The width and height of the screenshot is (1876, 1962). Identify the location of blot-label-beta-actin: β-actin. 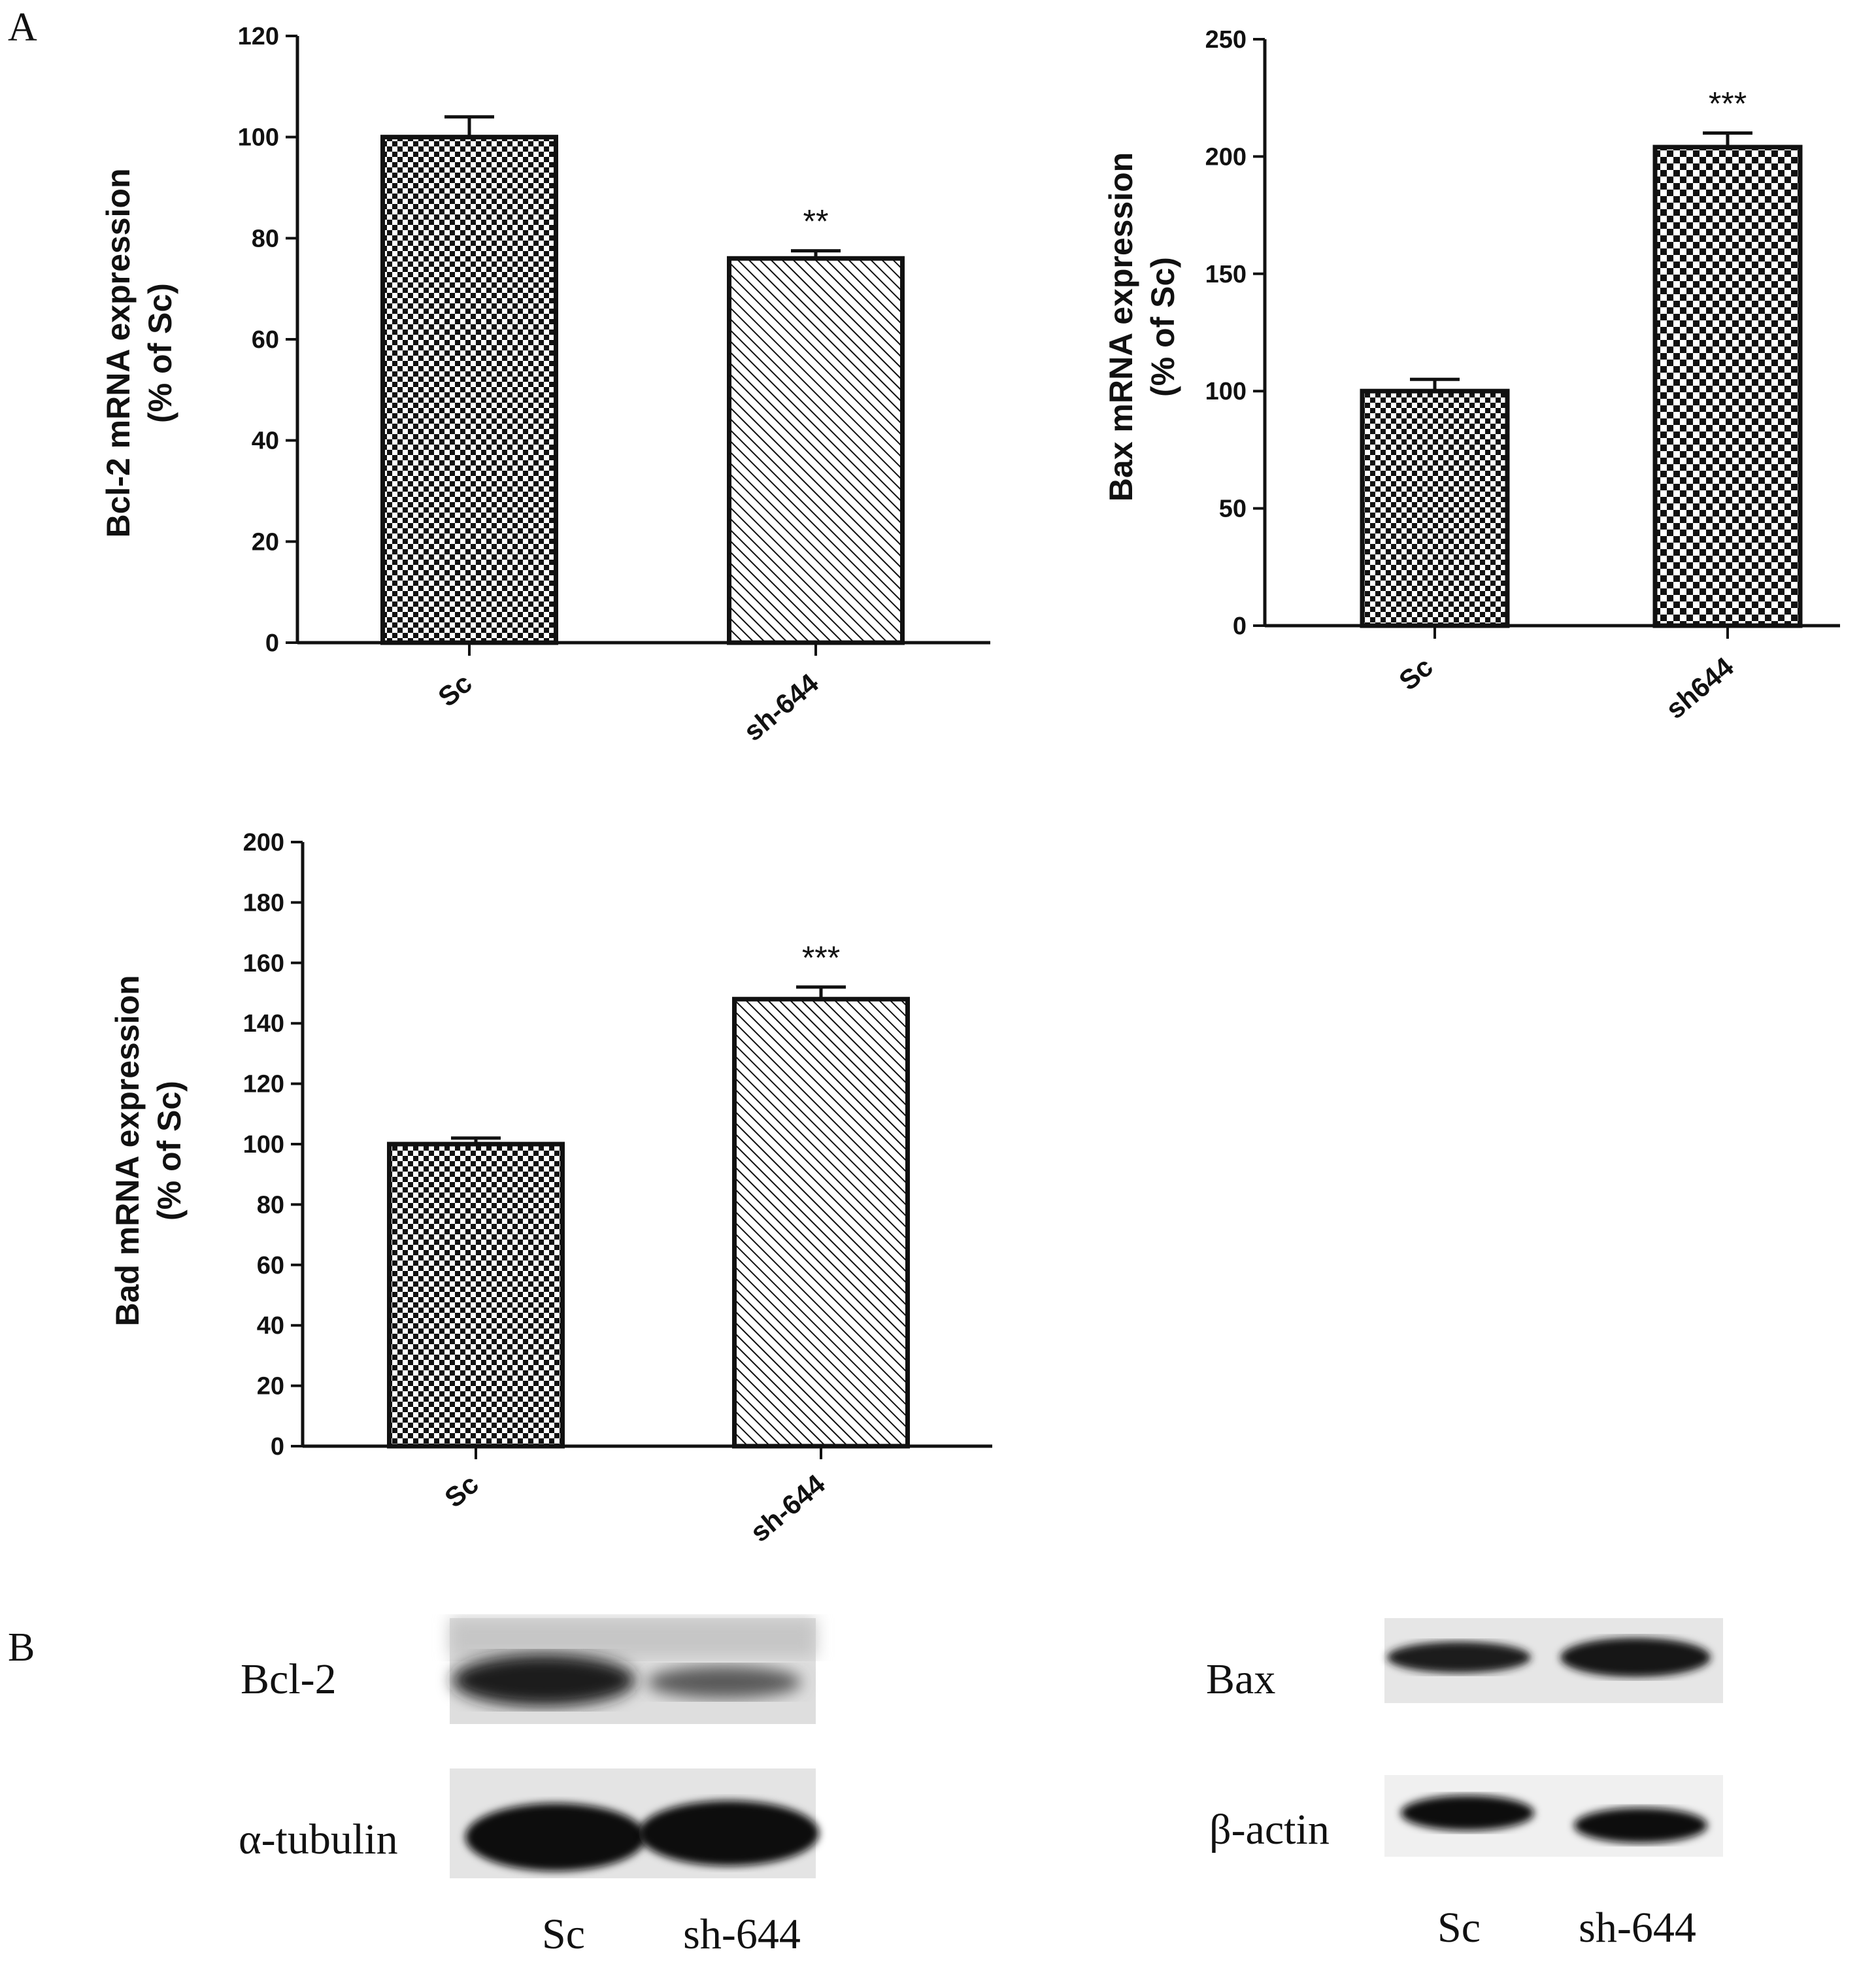
(1270, 1829).